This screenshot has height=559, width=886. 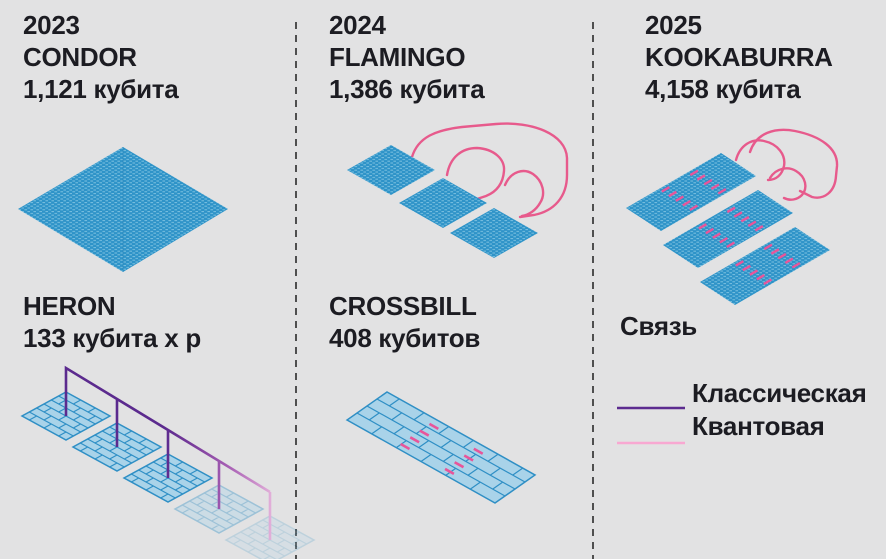 What do you see at coordinates (404, 322) in the screenshot?
I see `crossbill-header: CROSSBILL 408 кубитов` at bounding box center [404, 322].